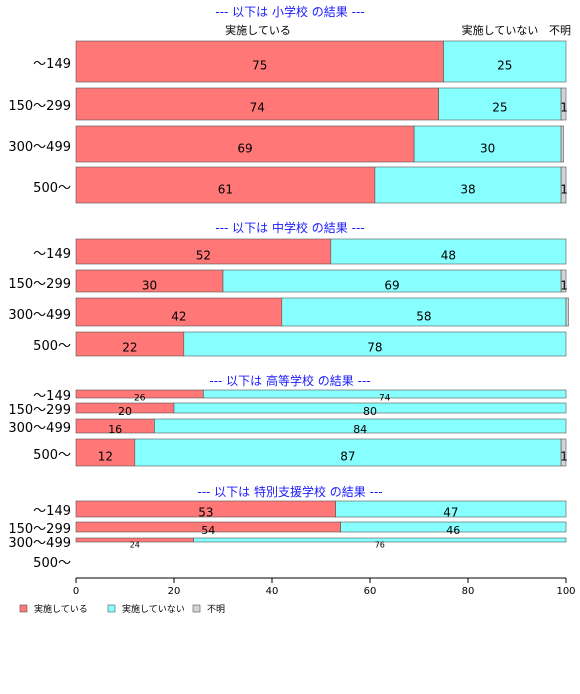  What do you see at coordinates (370, 591) in the screenshot?
I see `x-tick-label: 60` at bounding box center [370, 591].